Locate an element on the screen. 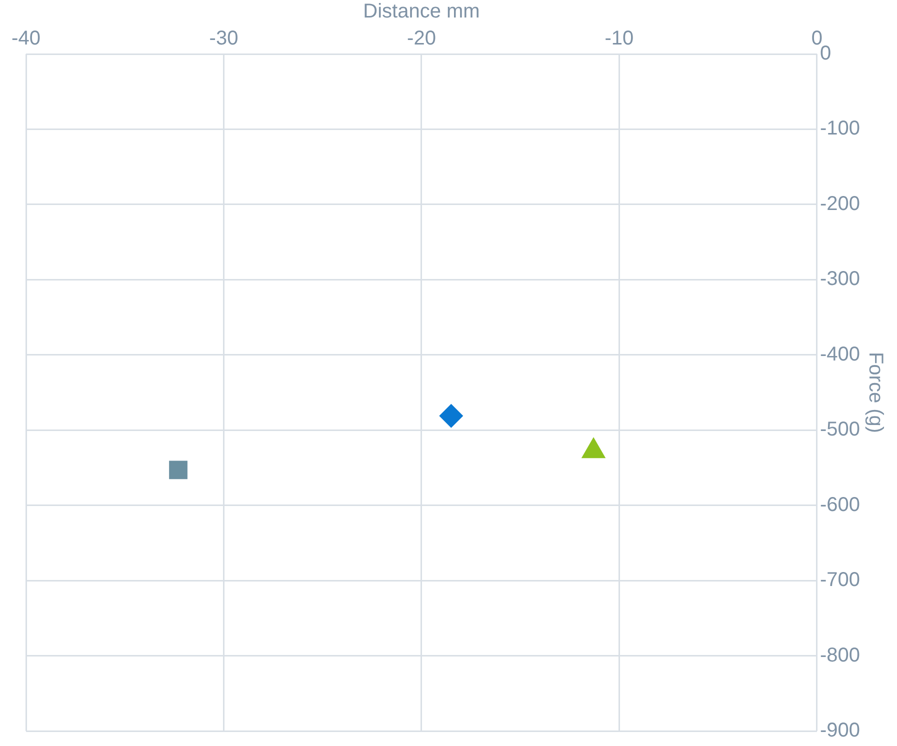 This screenshot has height=746, width=897. y-tick-label: -300 is located at coordinates (840, 279).